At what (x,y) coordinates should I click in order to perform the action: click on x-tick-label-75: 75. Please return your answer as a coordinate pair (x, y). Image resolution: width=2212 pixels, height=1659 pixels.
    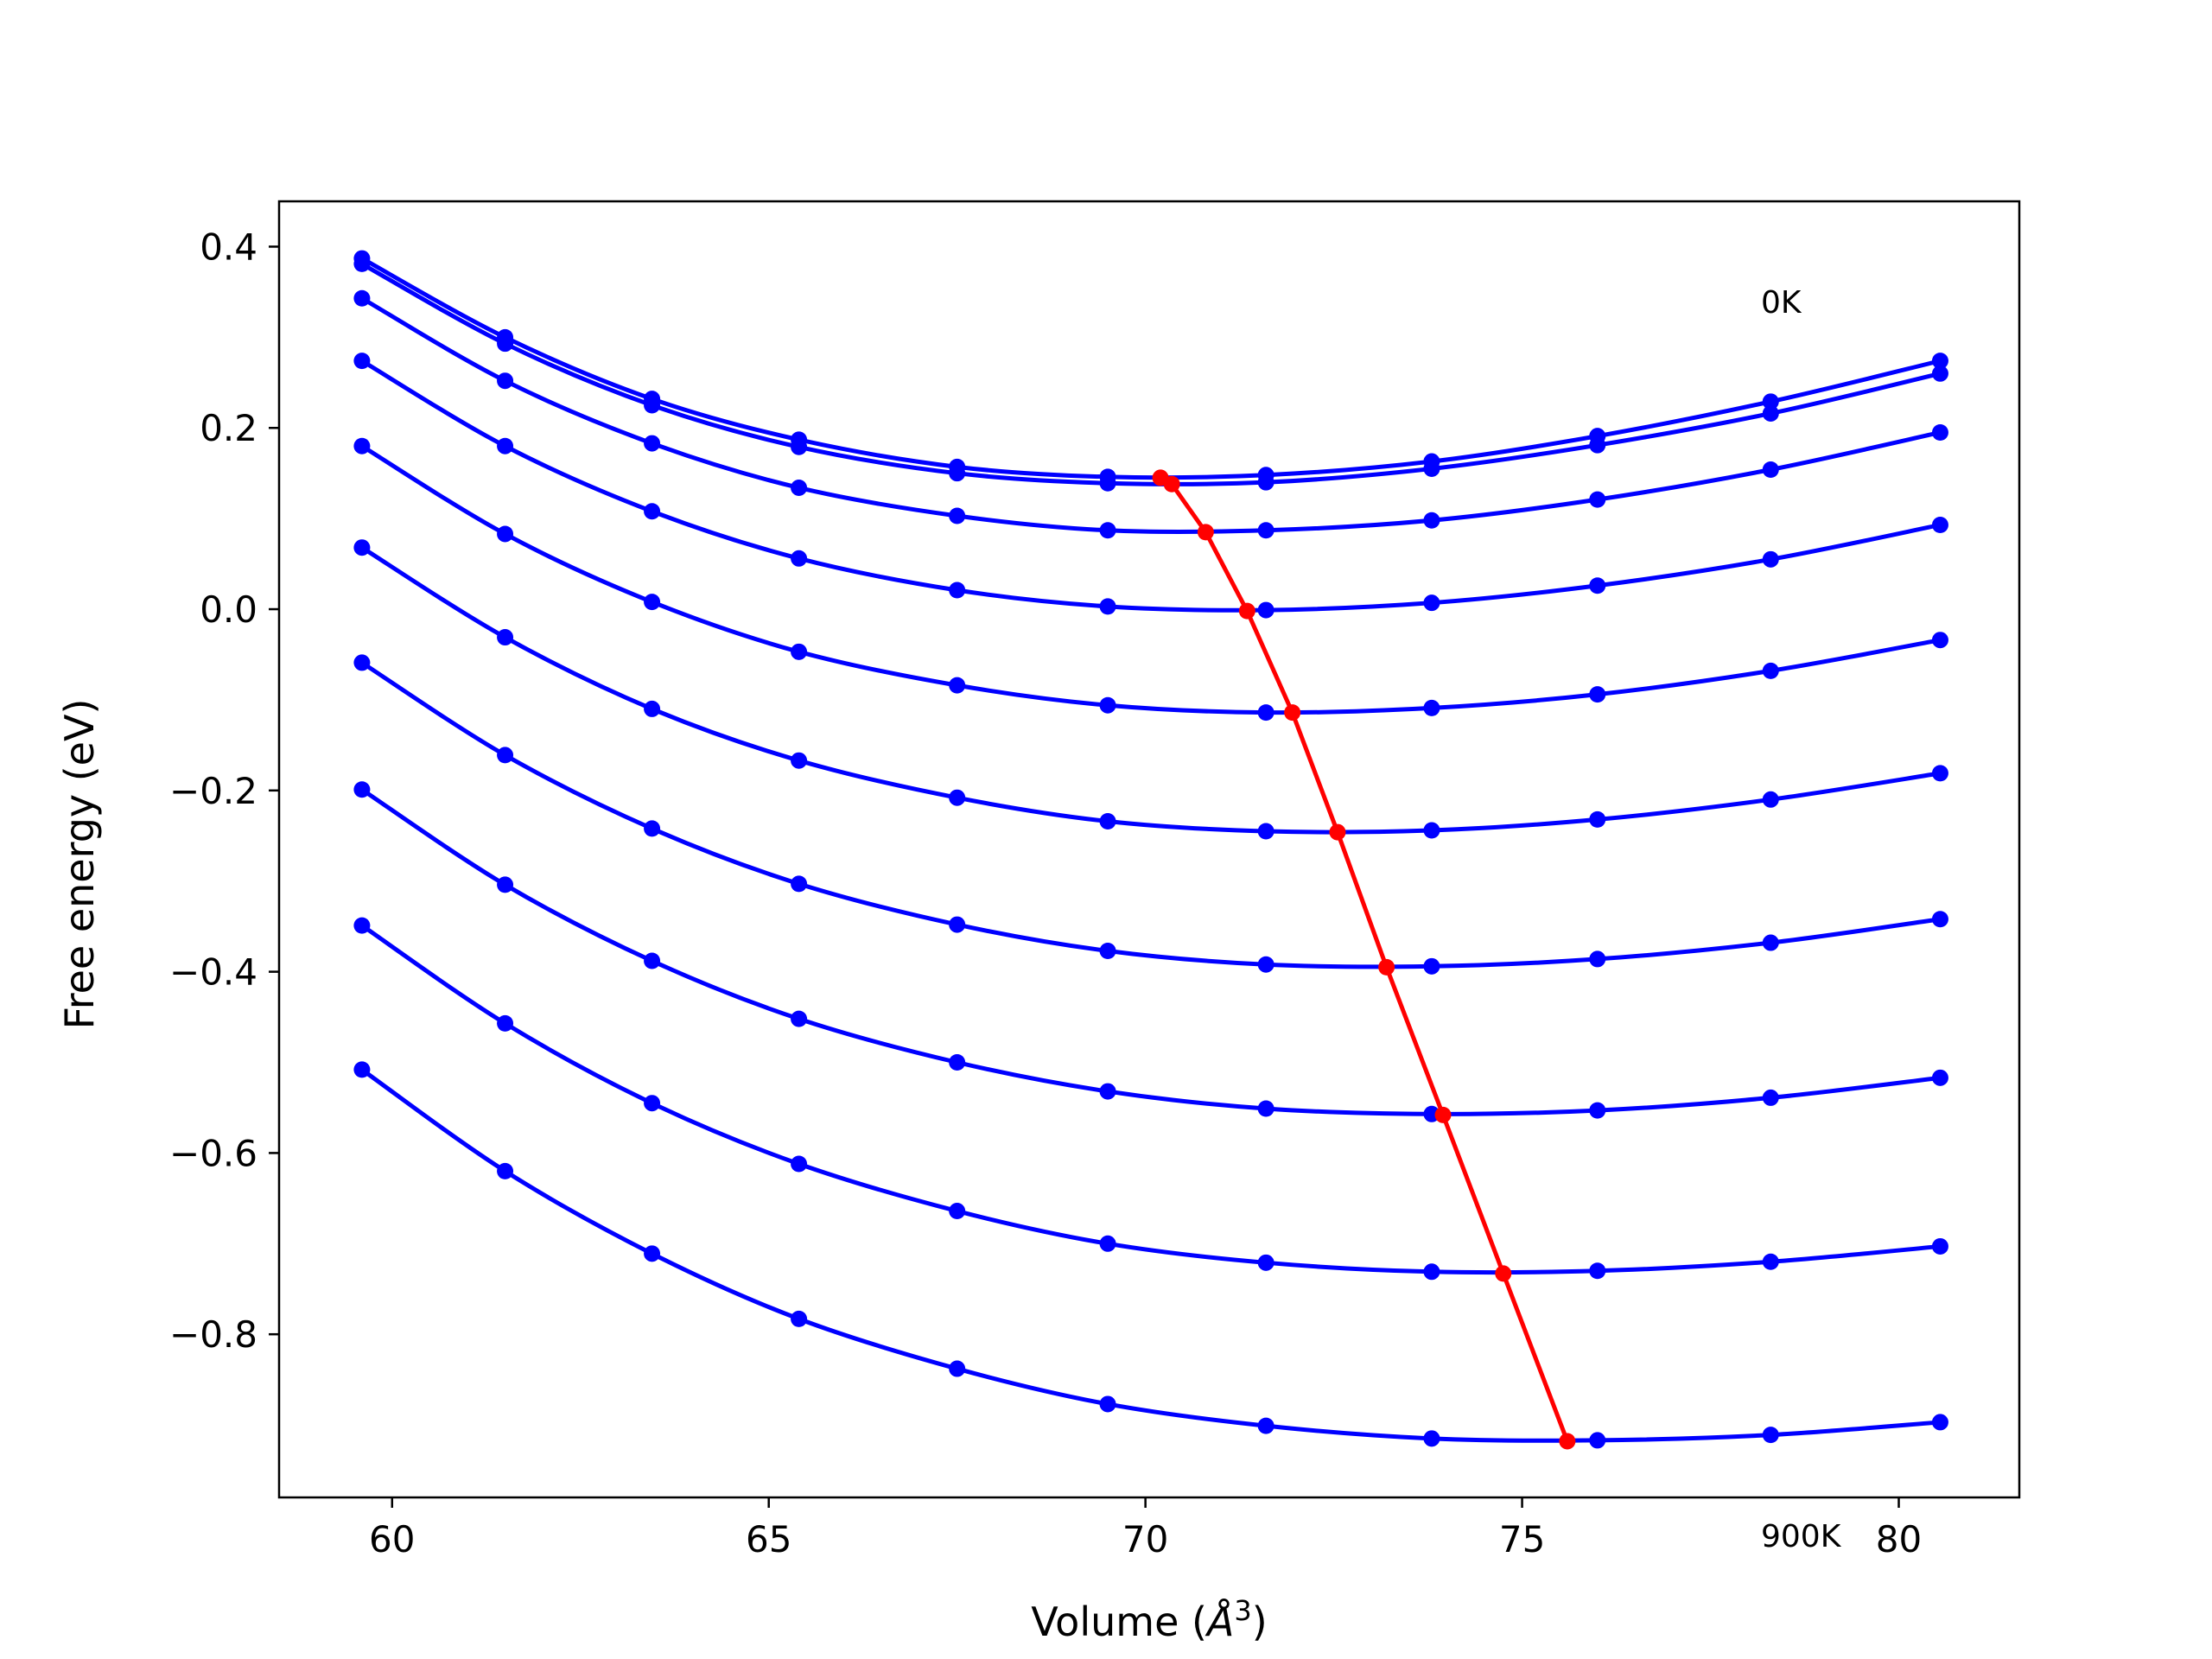
    Looking at the image, I should click on (1522, 1539).